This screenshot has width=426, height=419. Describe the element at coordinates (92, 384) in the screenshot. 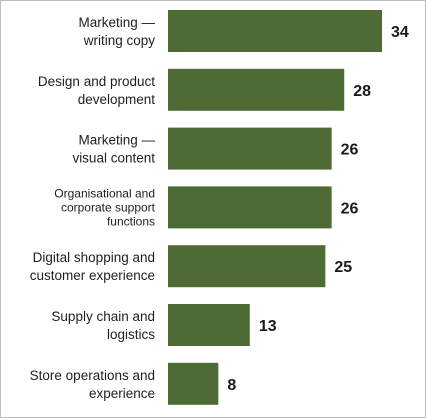

I see `category-label-6: Store operations and experience` at that location.